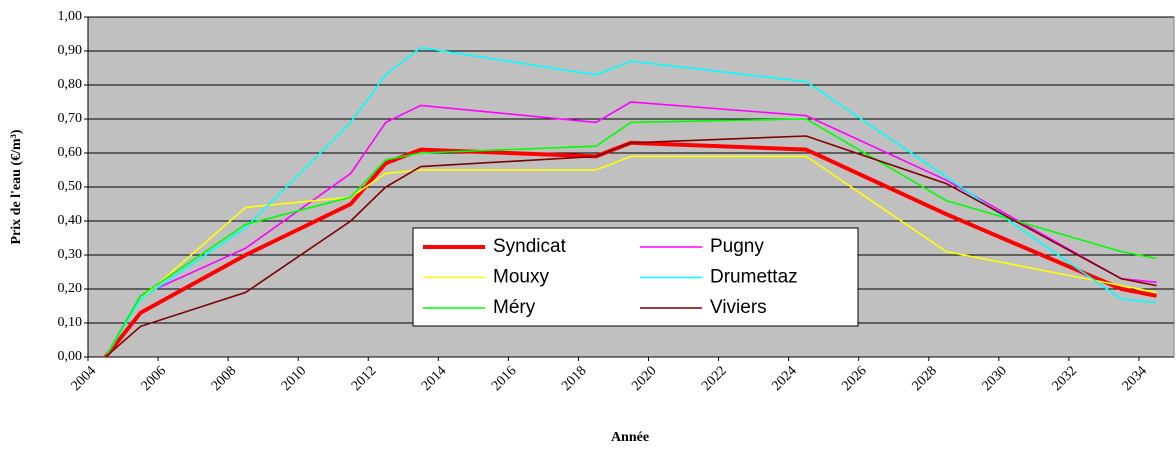 Image resolution: width=1176 pixels, height=450 pixels. What do you see at coordinates (70, 50) in the screenshot?
I see `y-tick-label: 0,90` at bounding box center [70, 50].